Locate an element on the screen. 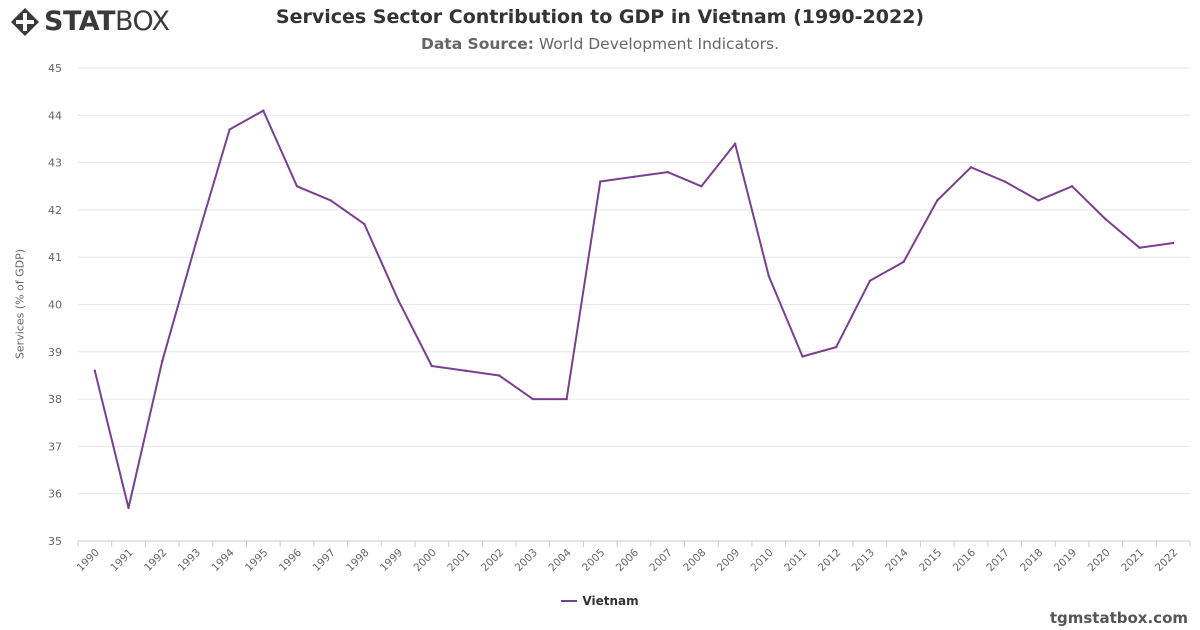 The height and width of the screenshot is (630, 1200). x-tick-label: 2022 is located at coordinates (1166, 560).